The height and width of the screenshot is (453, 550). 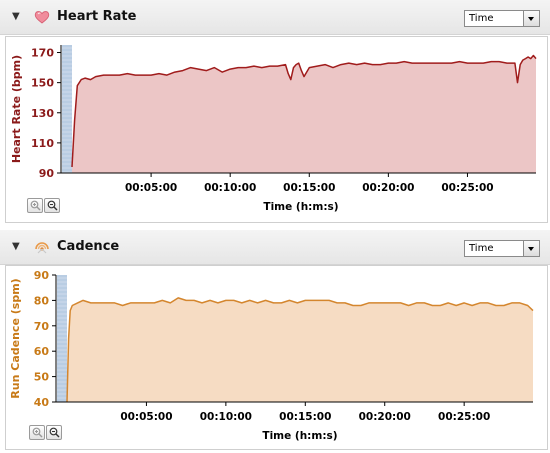 What do you see at coordinates (42, 351) in the screenshot?
I see `y-tick-label: 60` at bounding box center [42, 351].